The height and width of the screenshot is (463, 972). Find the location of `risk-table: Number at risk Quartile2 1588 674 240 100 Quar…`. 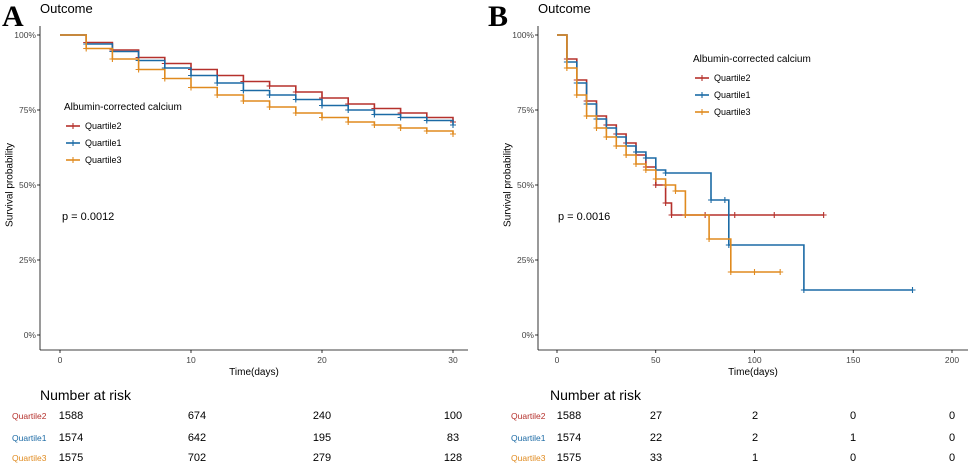

risk-table: Number at risk Quartile2 1588 674 240 100 Quar… is located at coordinates (237, 425).